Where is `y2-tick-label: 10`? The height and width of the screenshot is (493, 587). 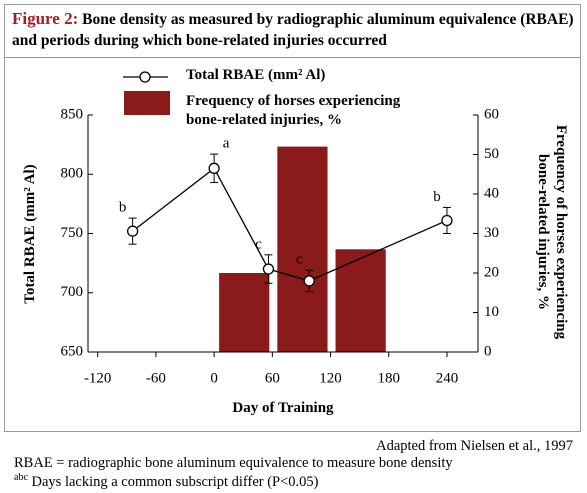 y2-tick-label: 10 is located at coordinates (491, 312).